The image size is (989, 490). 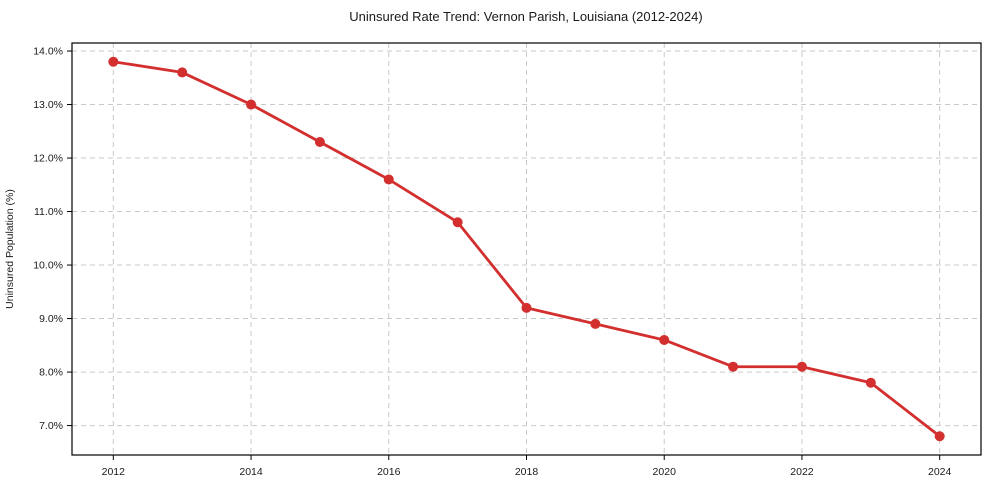 I want to click on y-axis-label: Uninsured Population (%), so click(x=10, y=249).